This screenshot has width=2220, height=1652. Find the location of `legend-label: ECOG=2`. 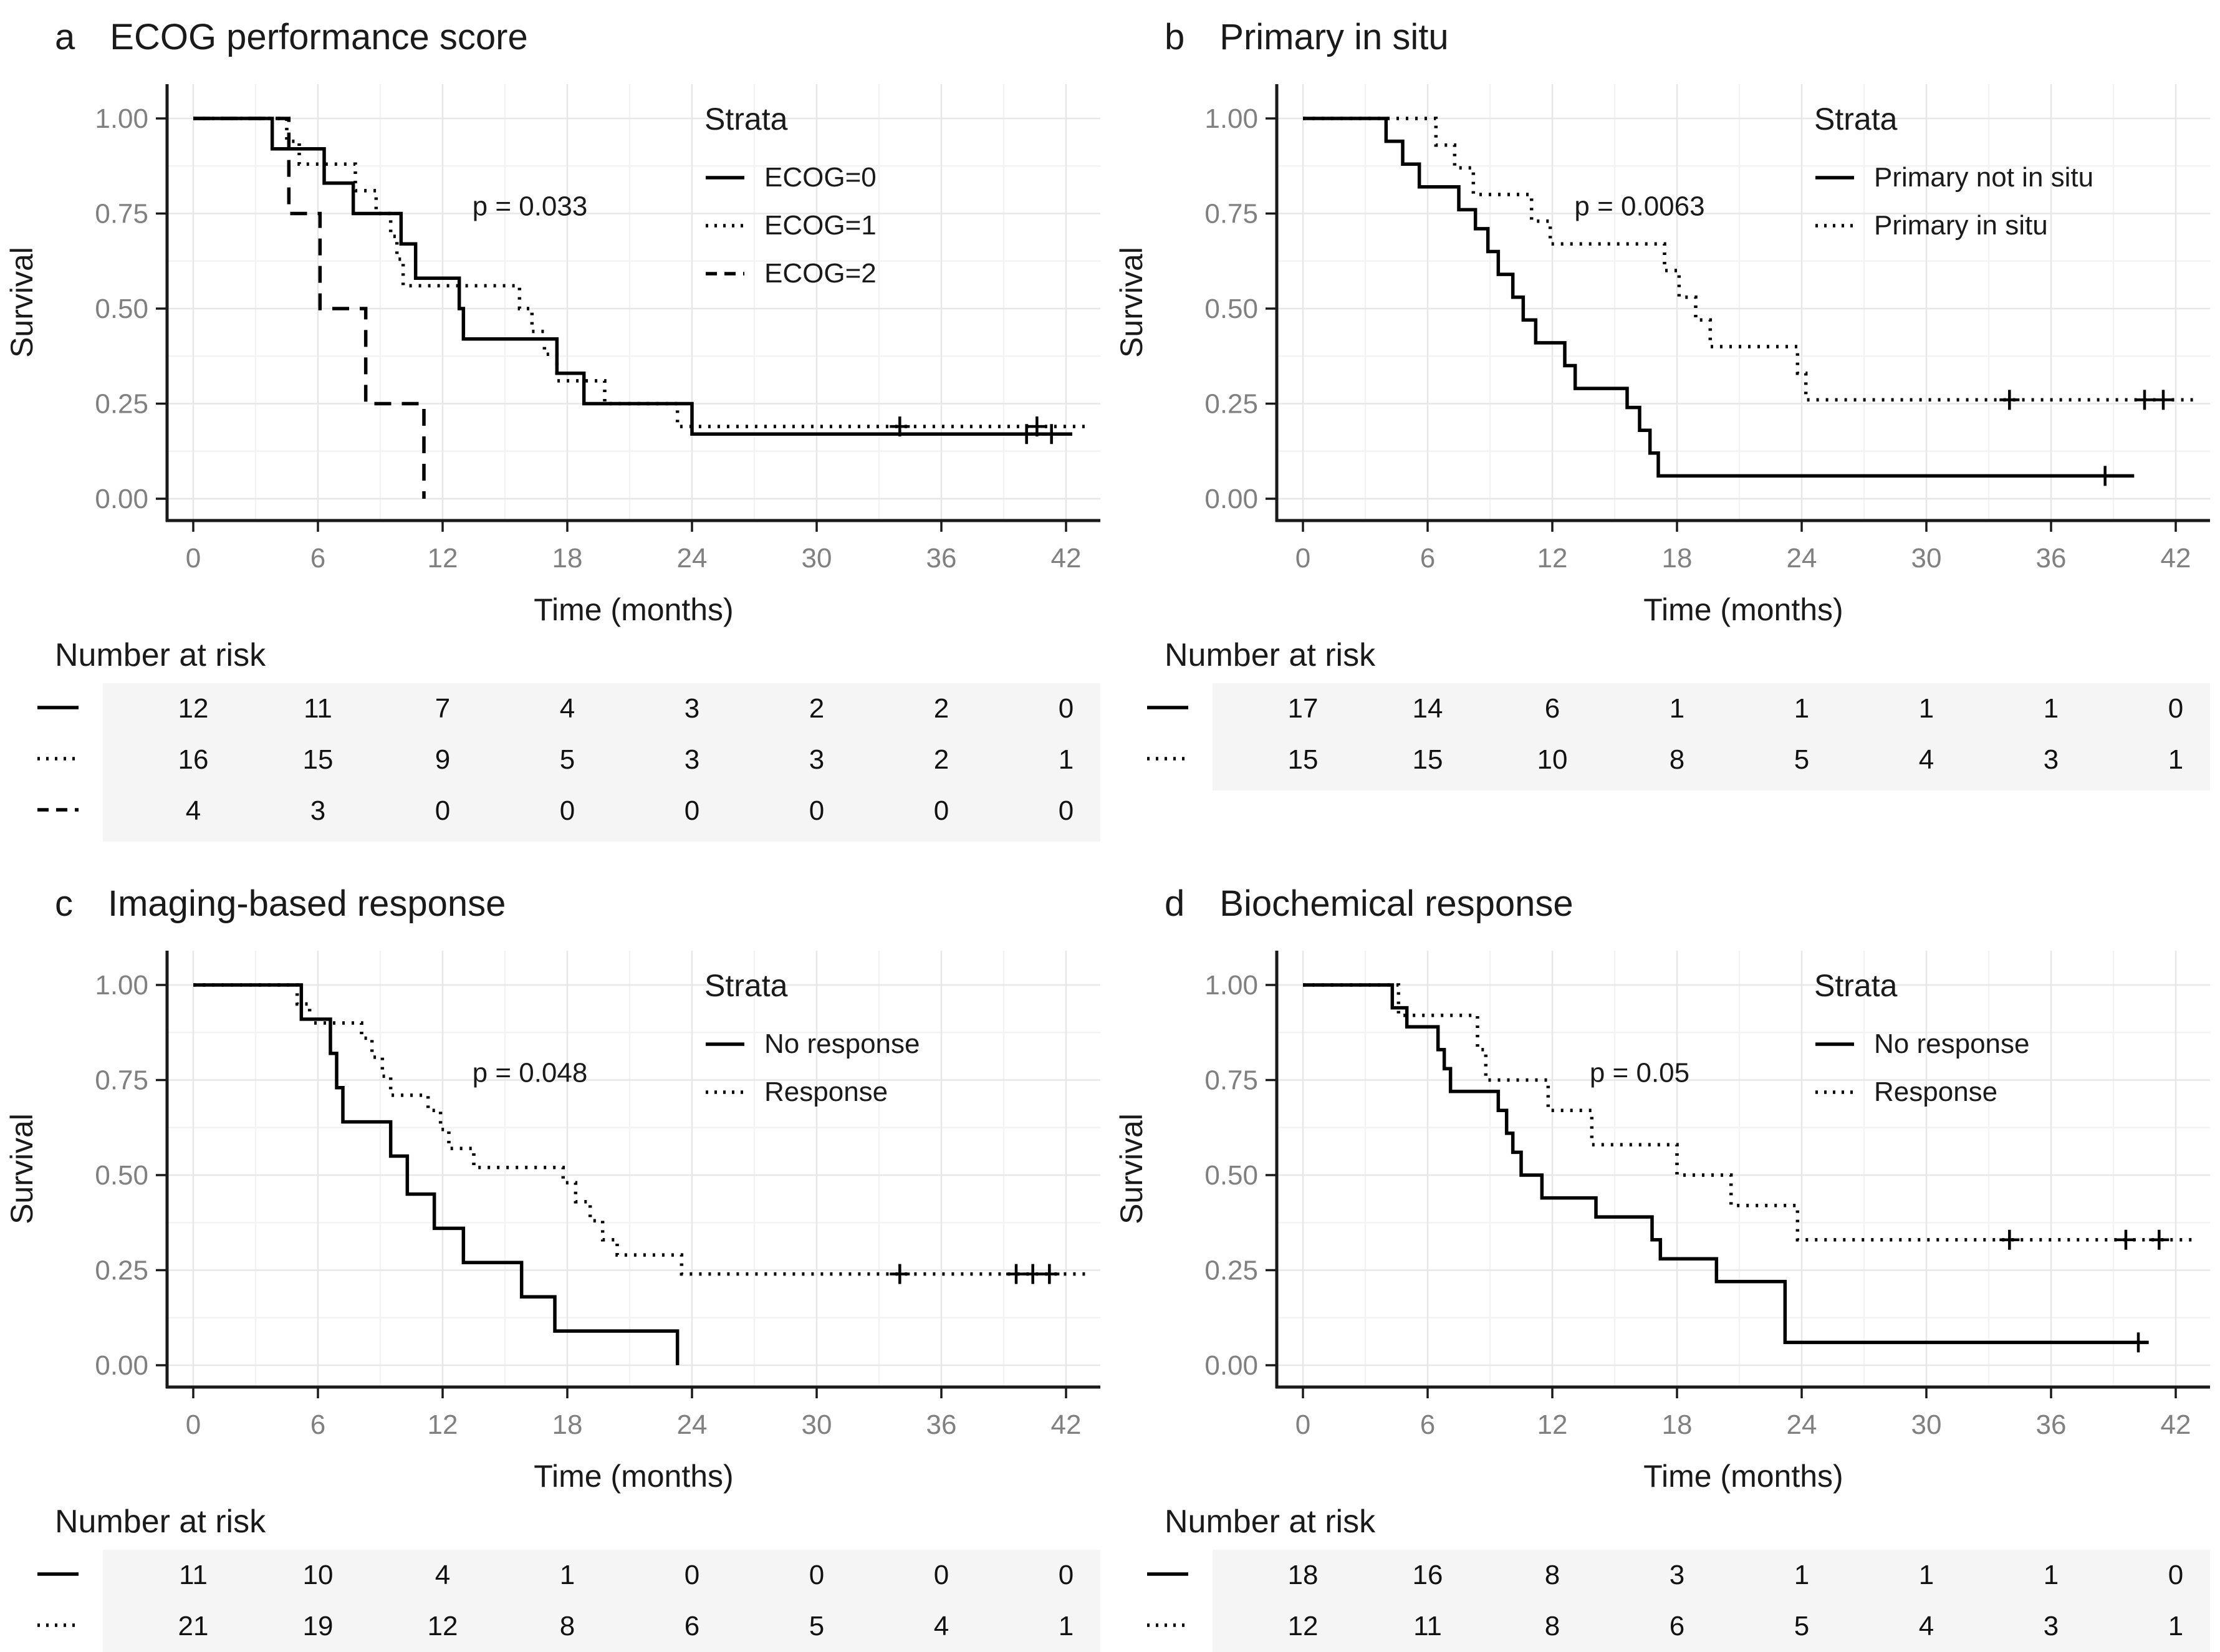

legend-label: ECOG=2 is located at coordinates (820, 273).